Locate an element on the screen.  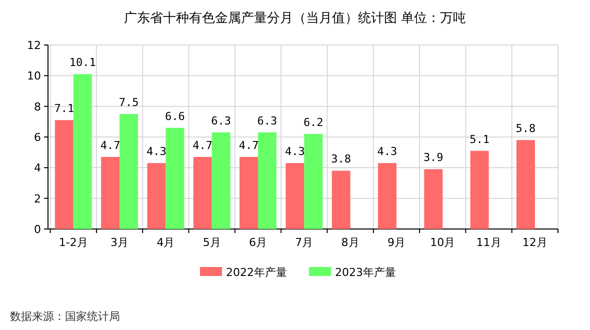
data-label: 7.1 is located at coordinates (64, 109).